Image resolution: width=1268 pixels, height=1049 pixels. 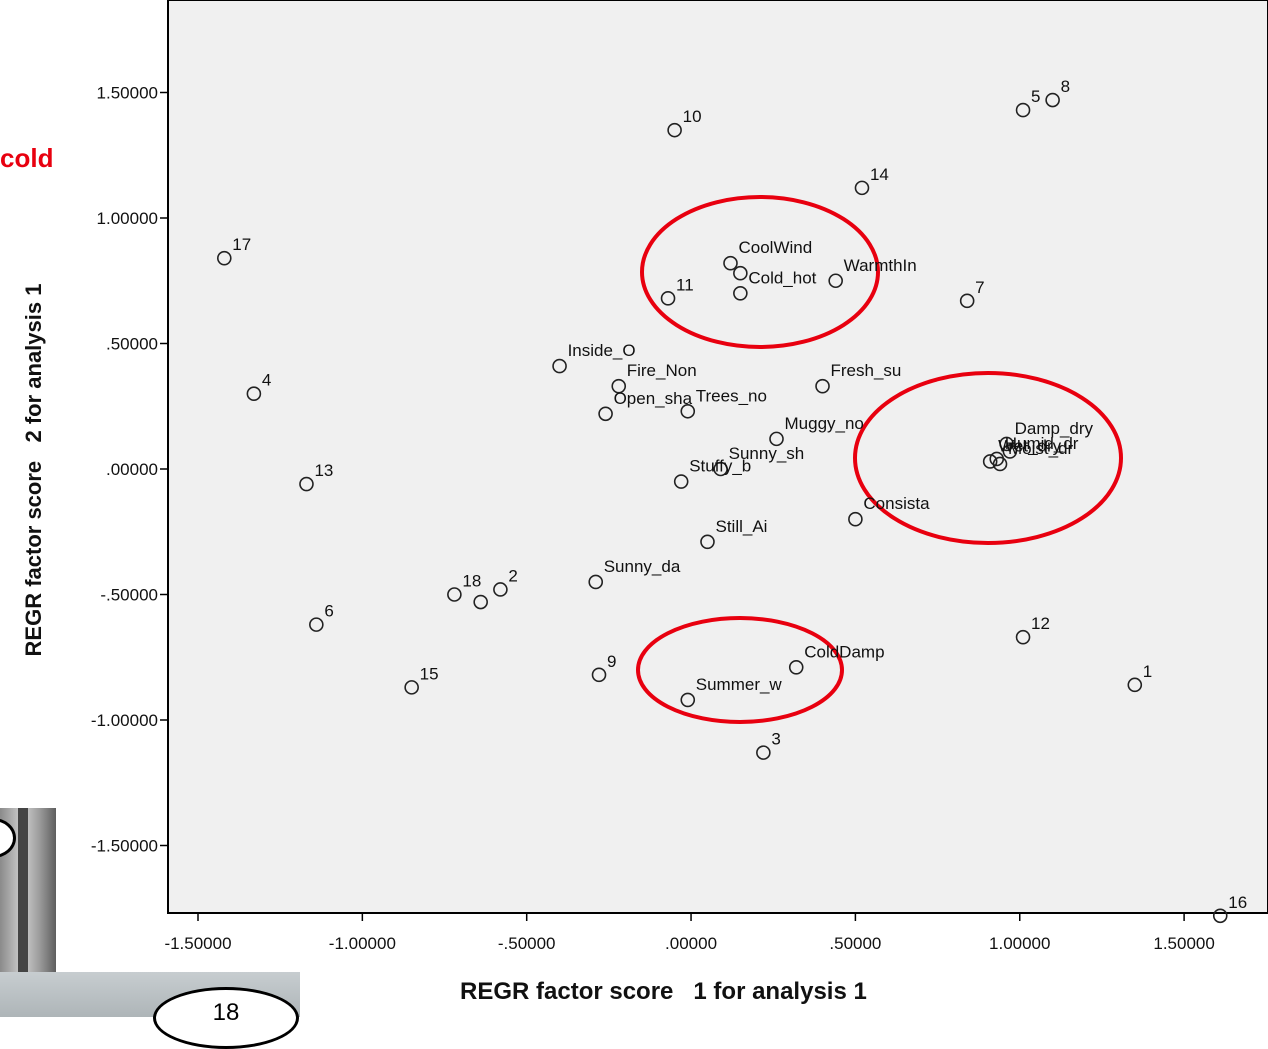 What do you see at coordinates (323, 470) in the screenshot?
I see `point-label: 13` at bounding box center [323, 470].